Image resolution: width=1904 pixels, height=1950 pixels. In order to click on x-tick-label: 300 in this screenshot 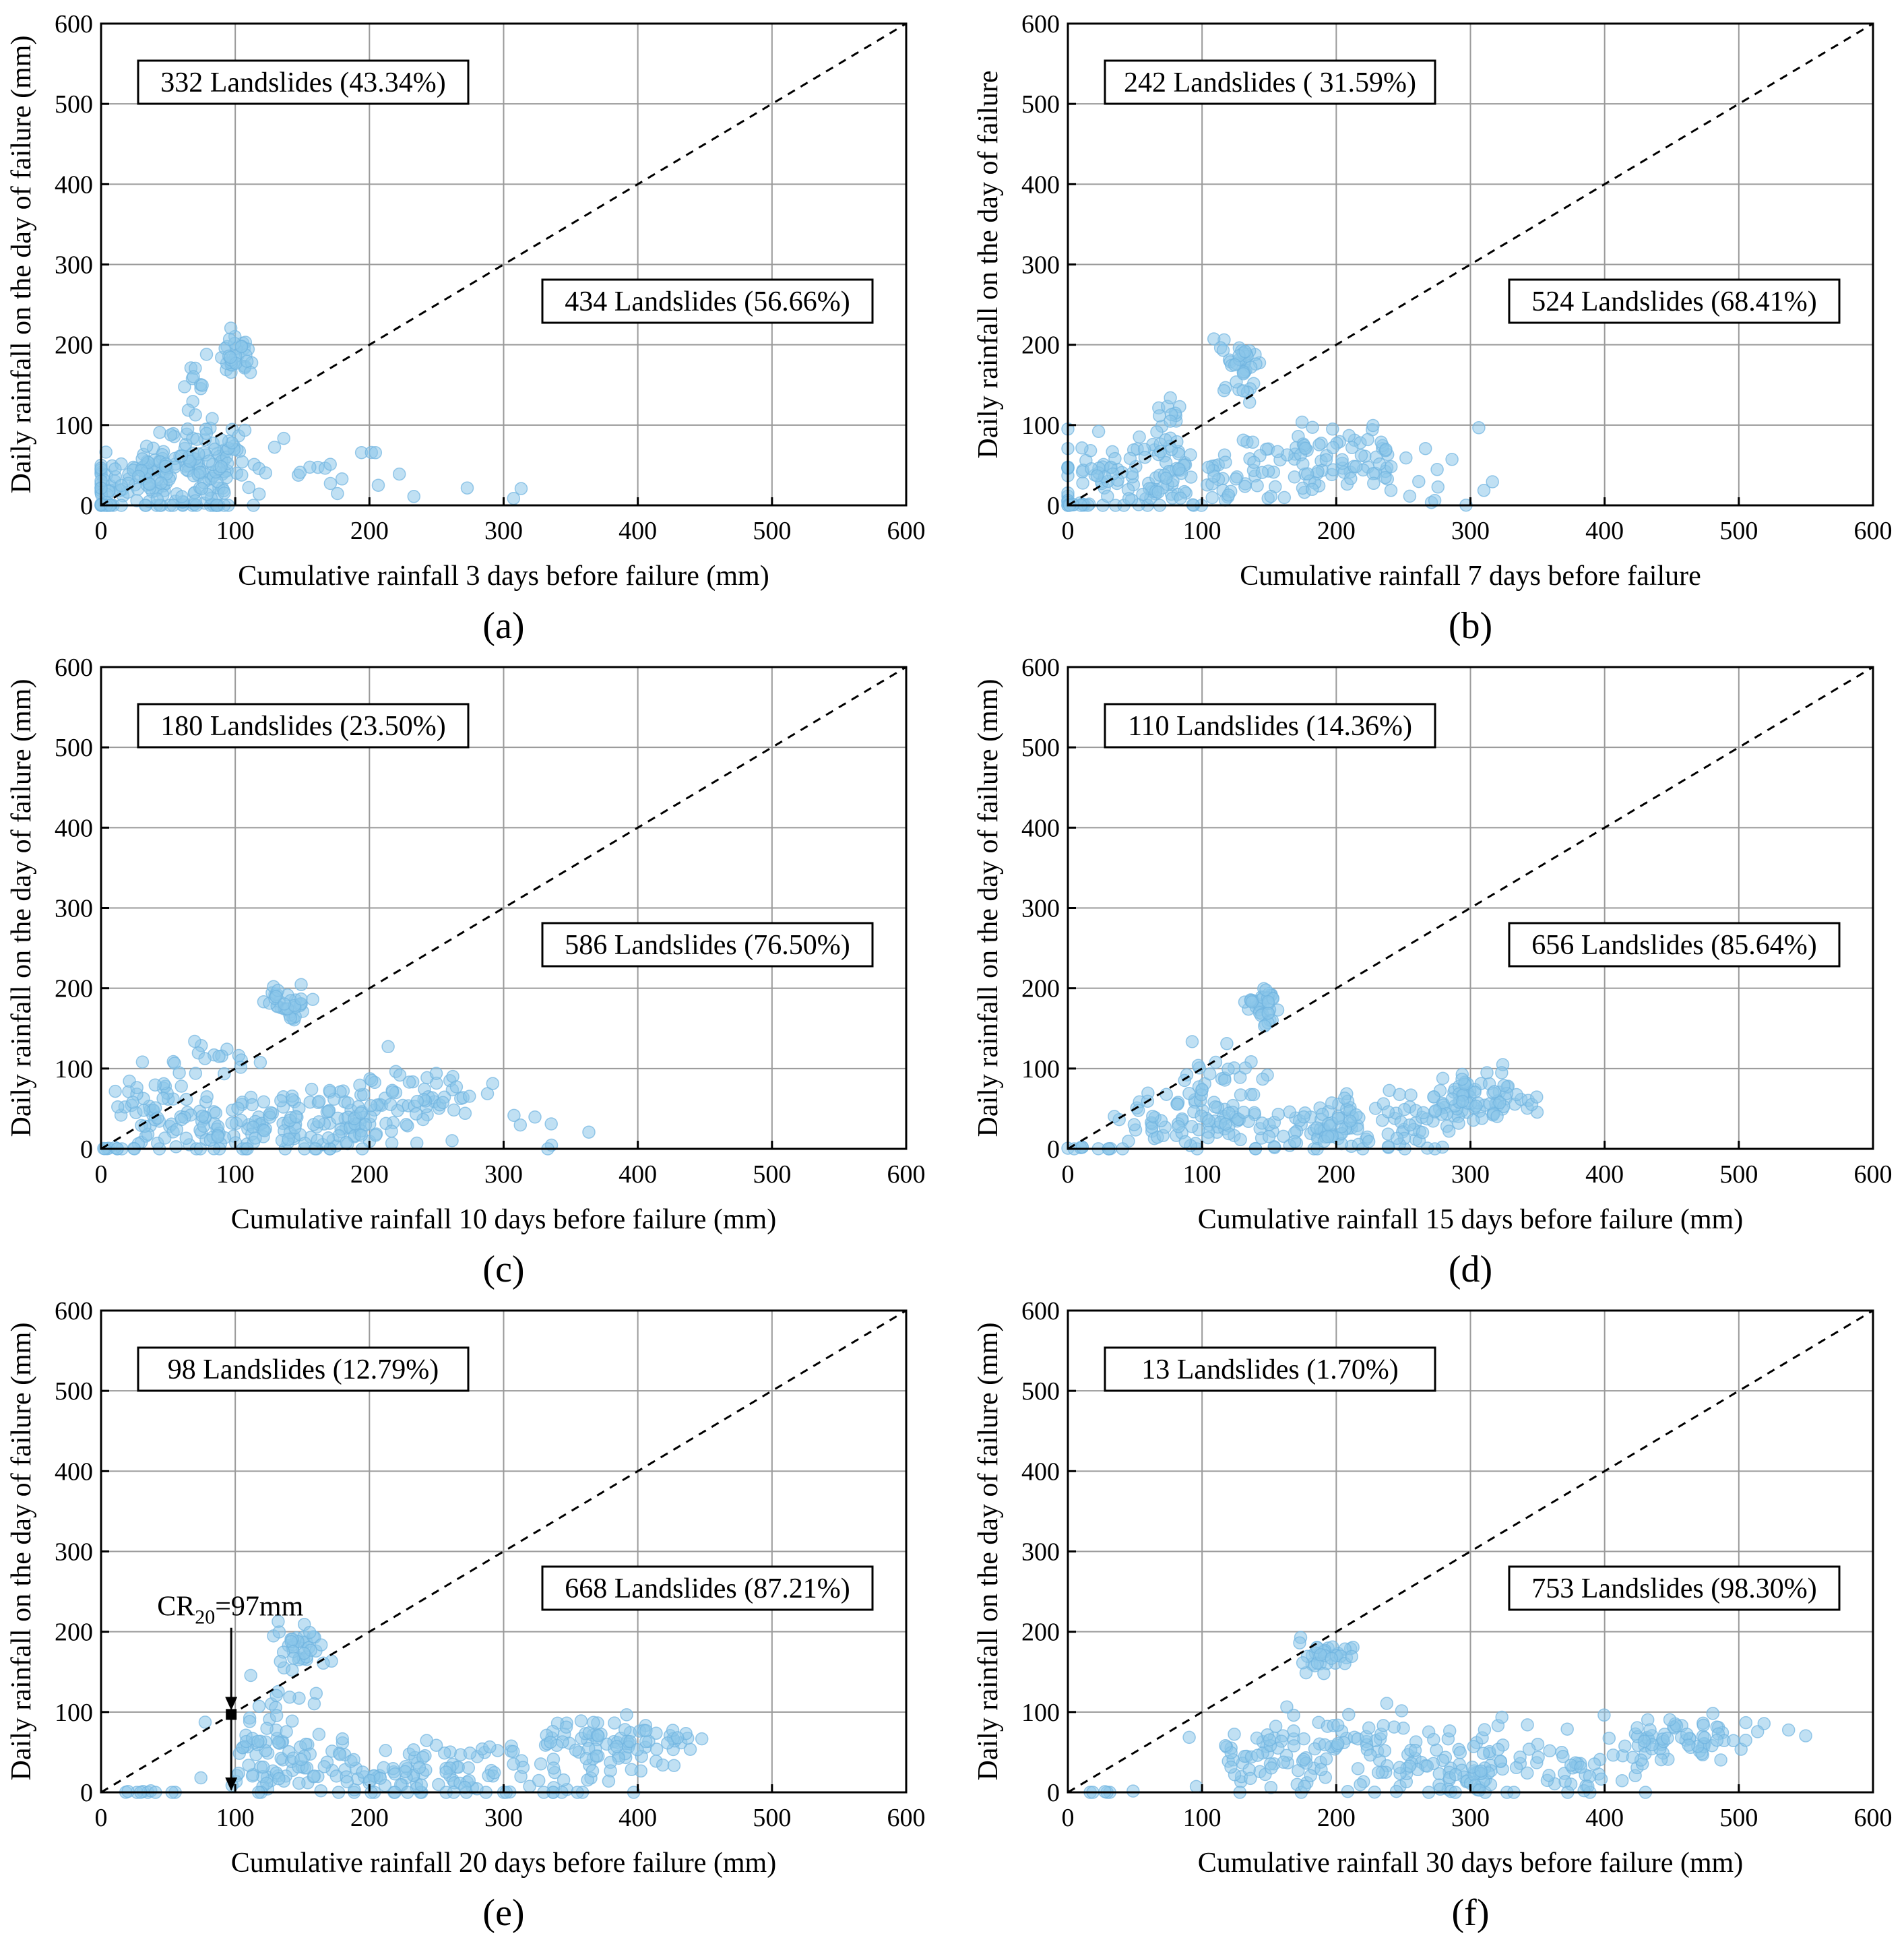, I will do `click(1471, 1174)`.